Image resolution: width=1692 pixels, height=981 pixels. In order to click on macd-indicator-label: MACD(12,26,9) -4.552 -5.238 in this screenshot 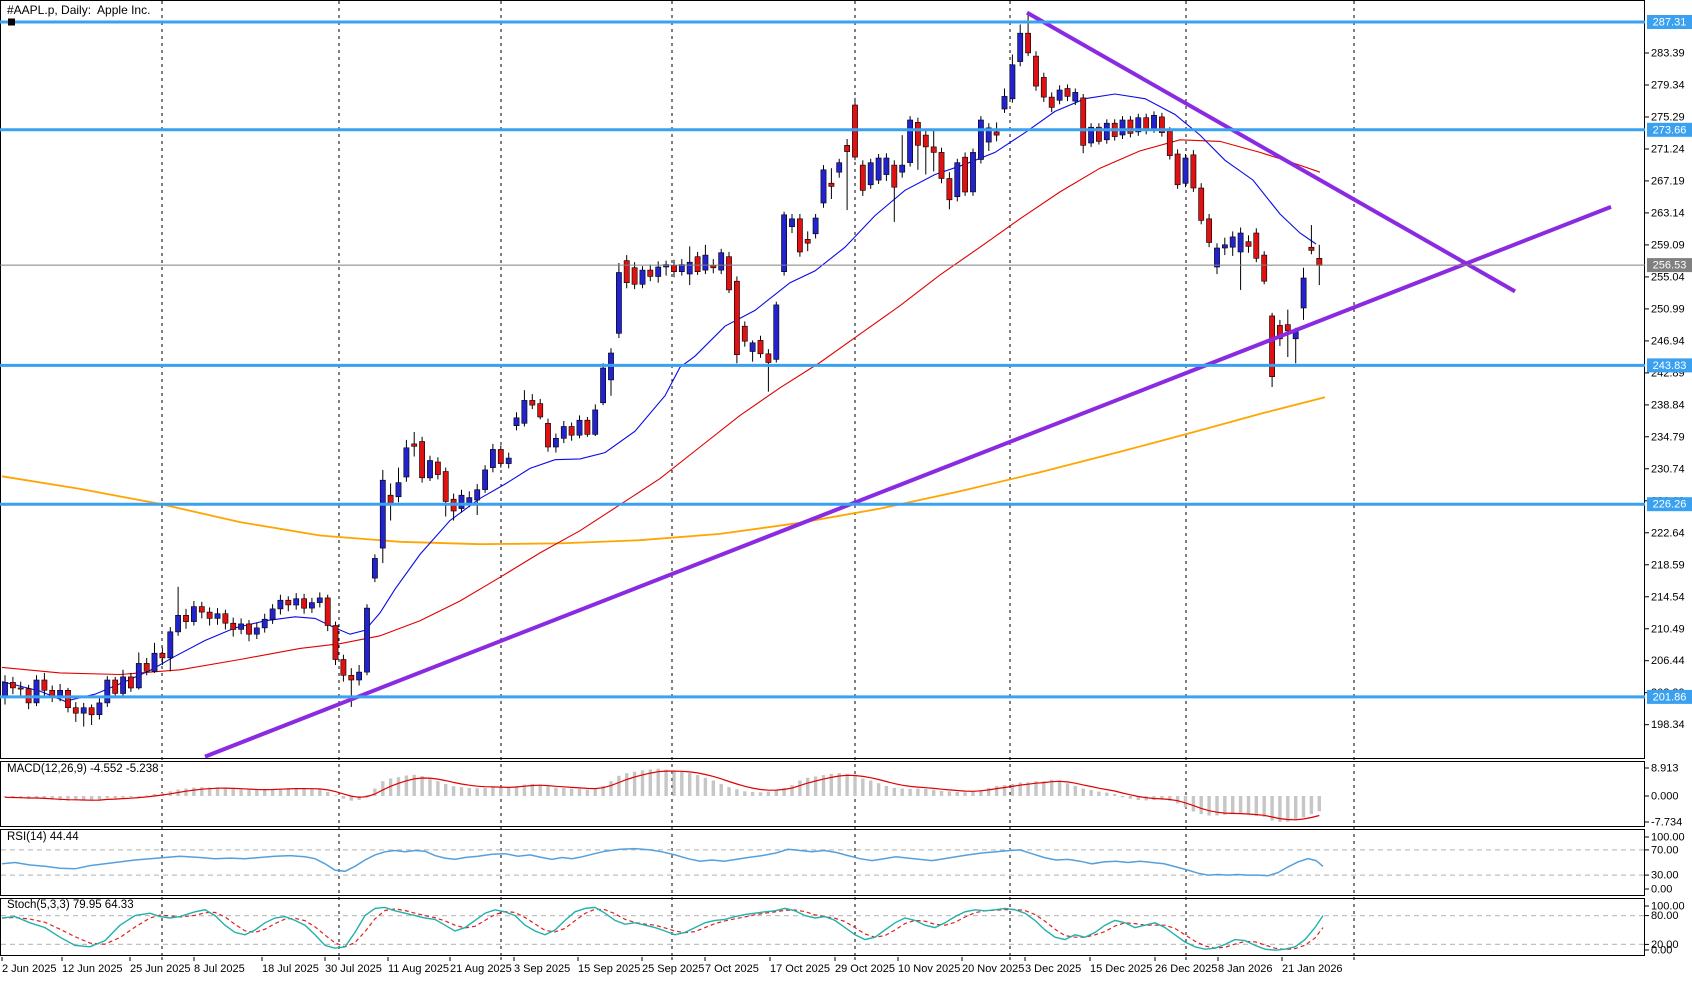, I will do `click(83, 769)`.